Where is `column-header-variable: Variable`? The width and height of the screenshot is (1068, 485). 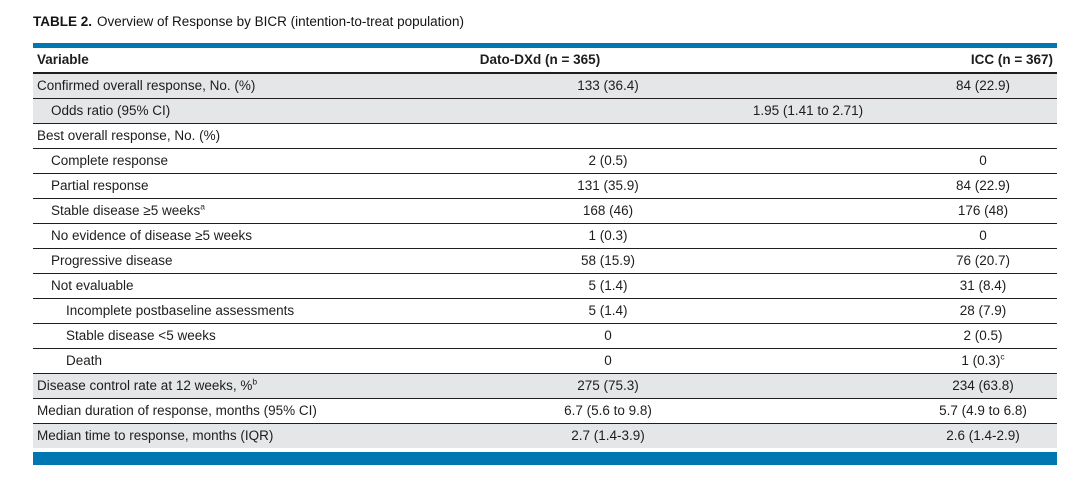 column-header-variable: Variable is located at coordinates (243, 61).